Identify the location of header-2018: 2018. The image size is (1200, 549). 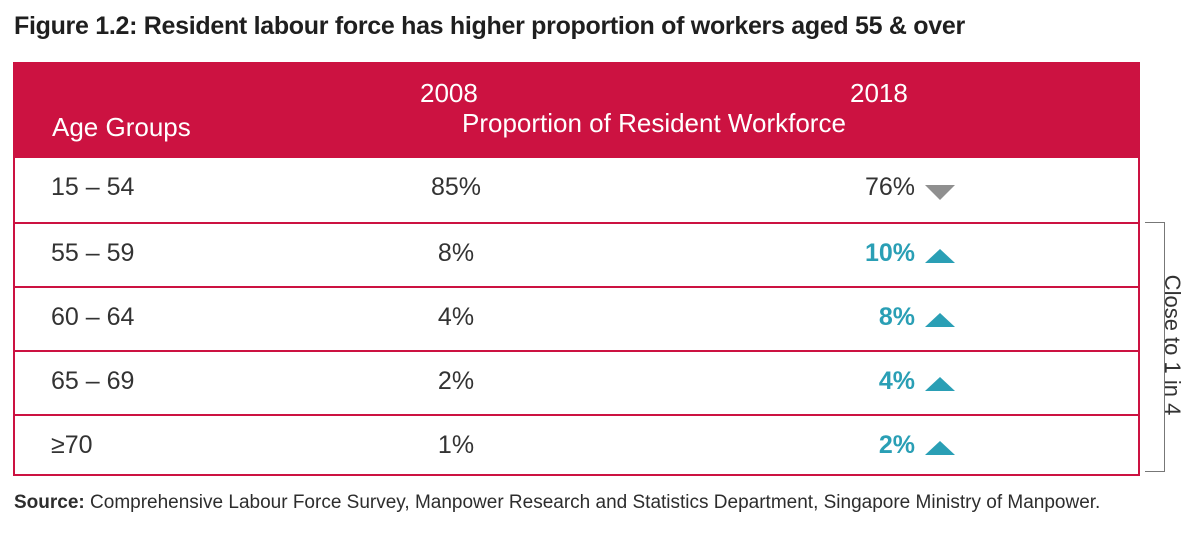
(879, 93).